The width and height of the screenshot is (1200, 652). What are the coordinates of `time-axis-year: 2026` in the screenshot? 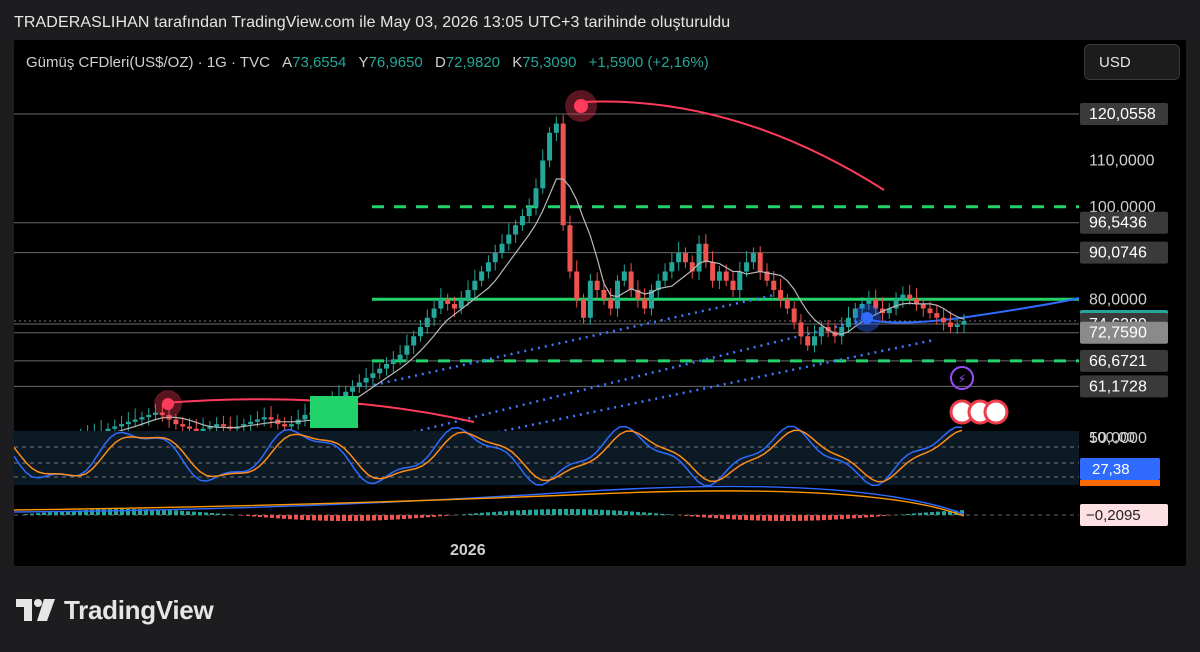 It's located at (468, 550).